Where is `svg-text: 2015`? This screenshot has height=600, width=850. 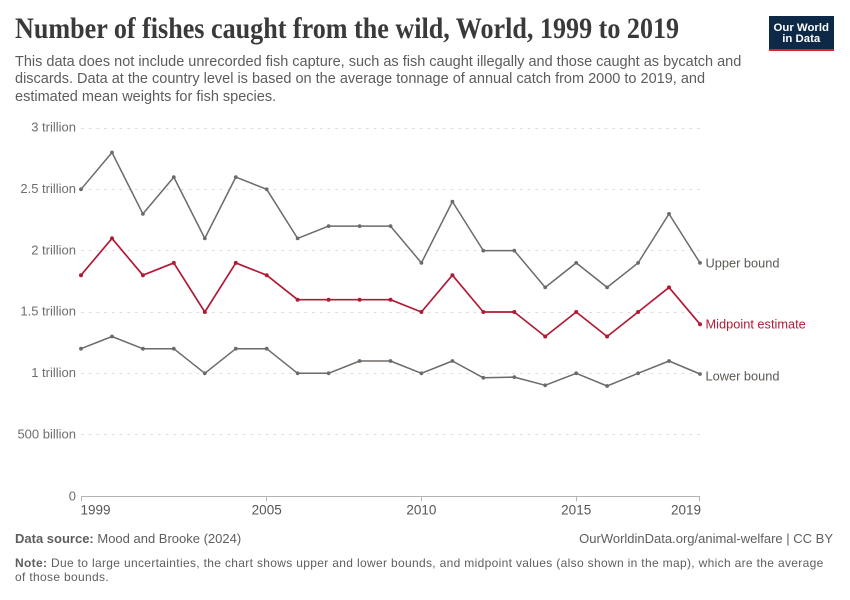
svg-text: 2015 is located at coordinates (576, 510).